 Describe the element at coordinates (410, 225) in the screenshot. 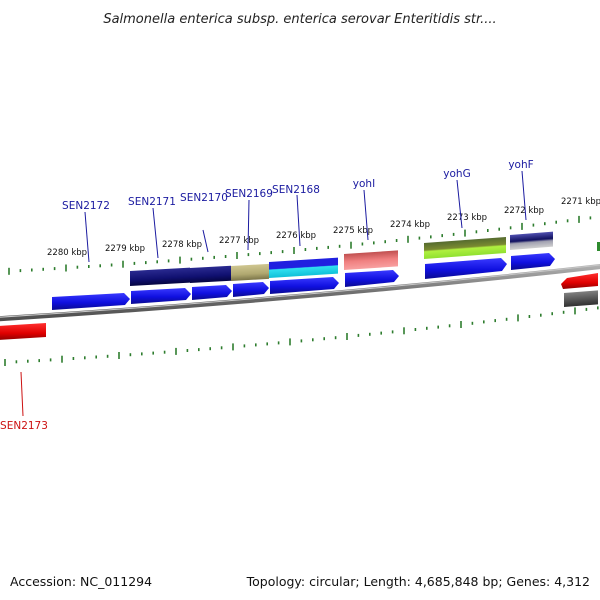

I see `scale-label: 2274 kbp` at that location.